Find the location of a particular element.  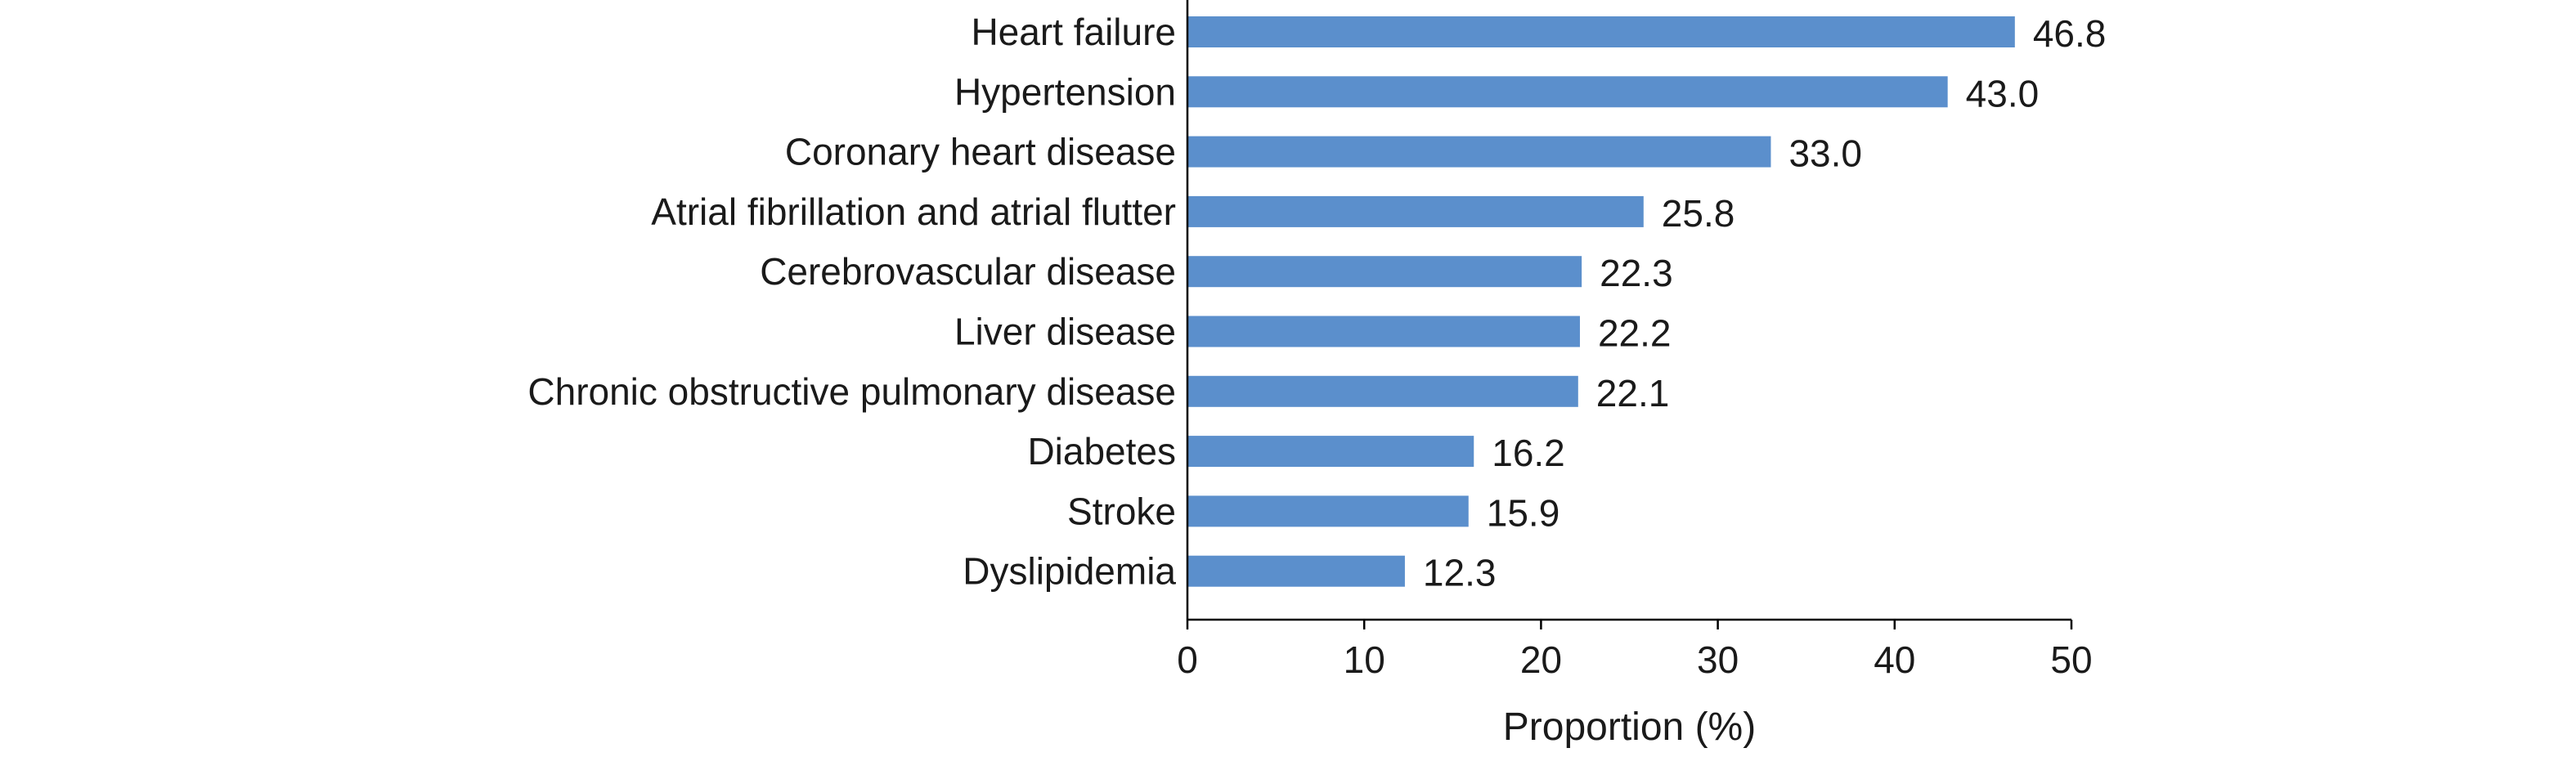

category-label-4: Cerebrovascular disease is located at coordinates (968, 271).